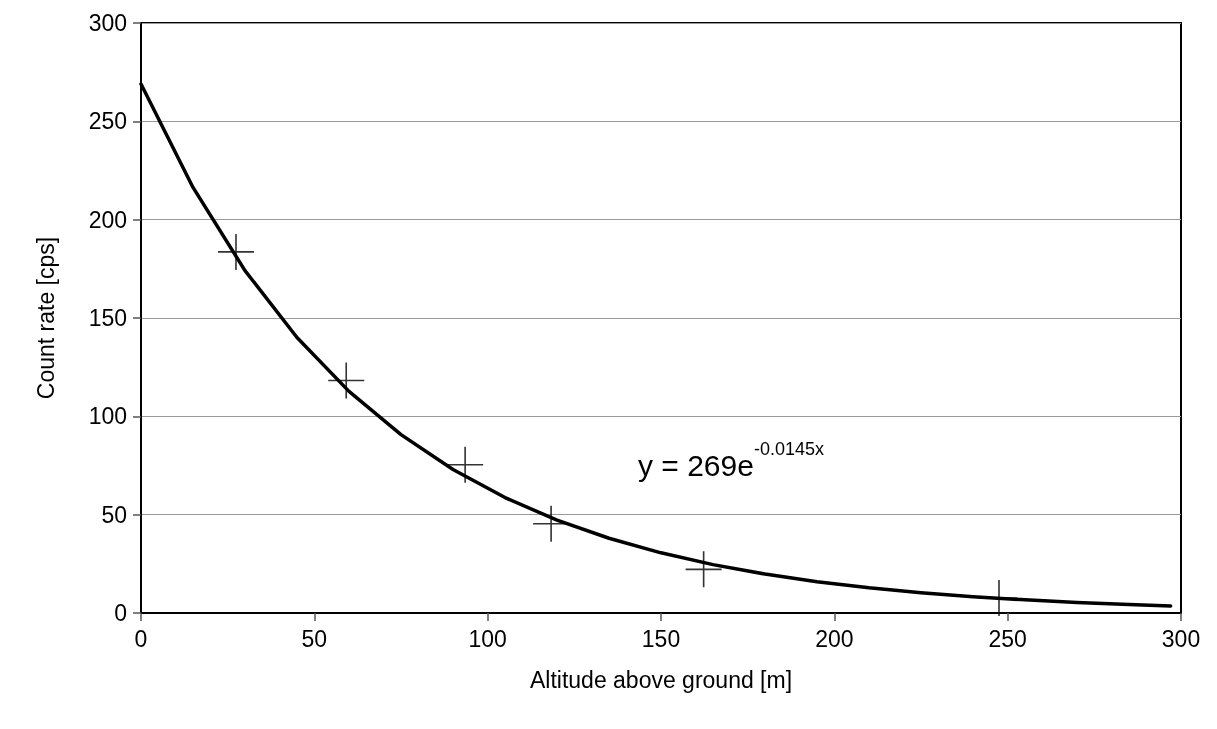  Describe the element at coordinates (661, 638) in the screenshot. I see `x-tick-label: 150` at that location.